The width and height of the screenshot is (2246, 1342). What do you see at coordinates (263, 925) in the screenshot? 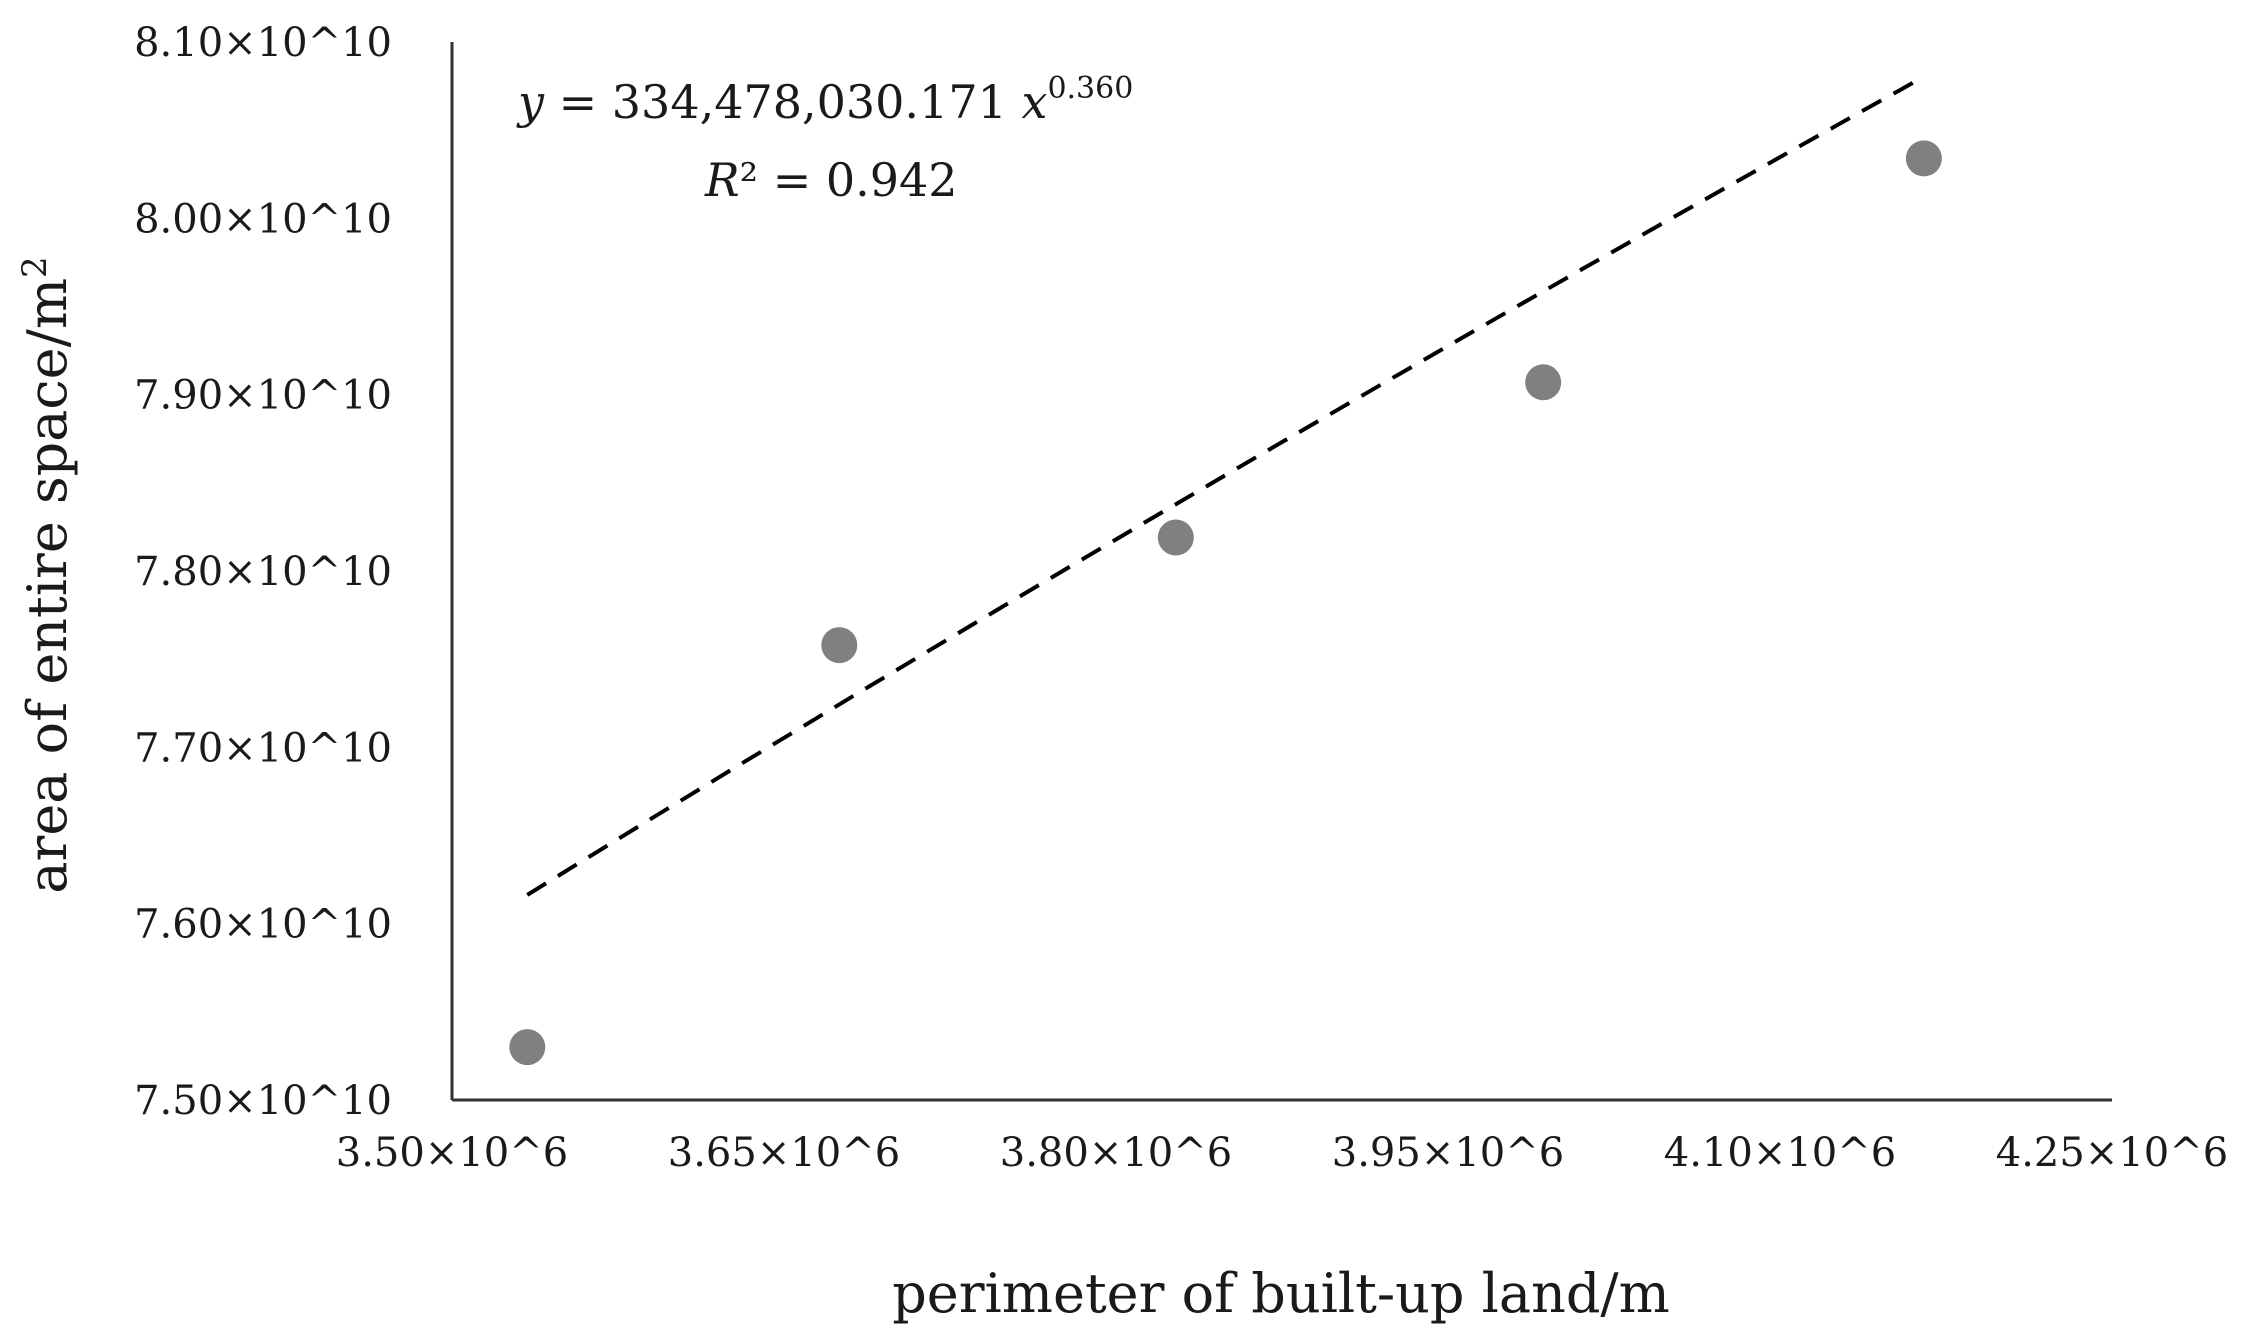
I see `y-tick-label: 7.60×10^10` at bounding box center [263, 925].